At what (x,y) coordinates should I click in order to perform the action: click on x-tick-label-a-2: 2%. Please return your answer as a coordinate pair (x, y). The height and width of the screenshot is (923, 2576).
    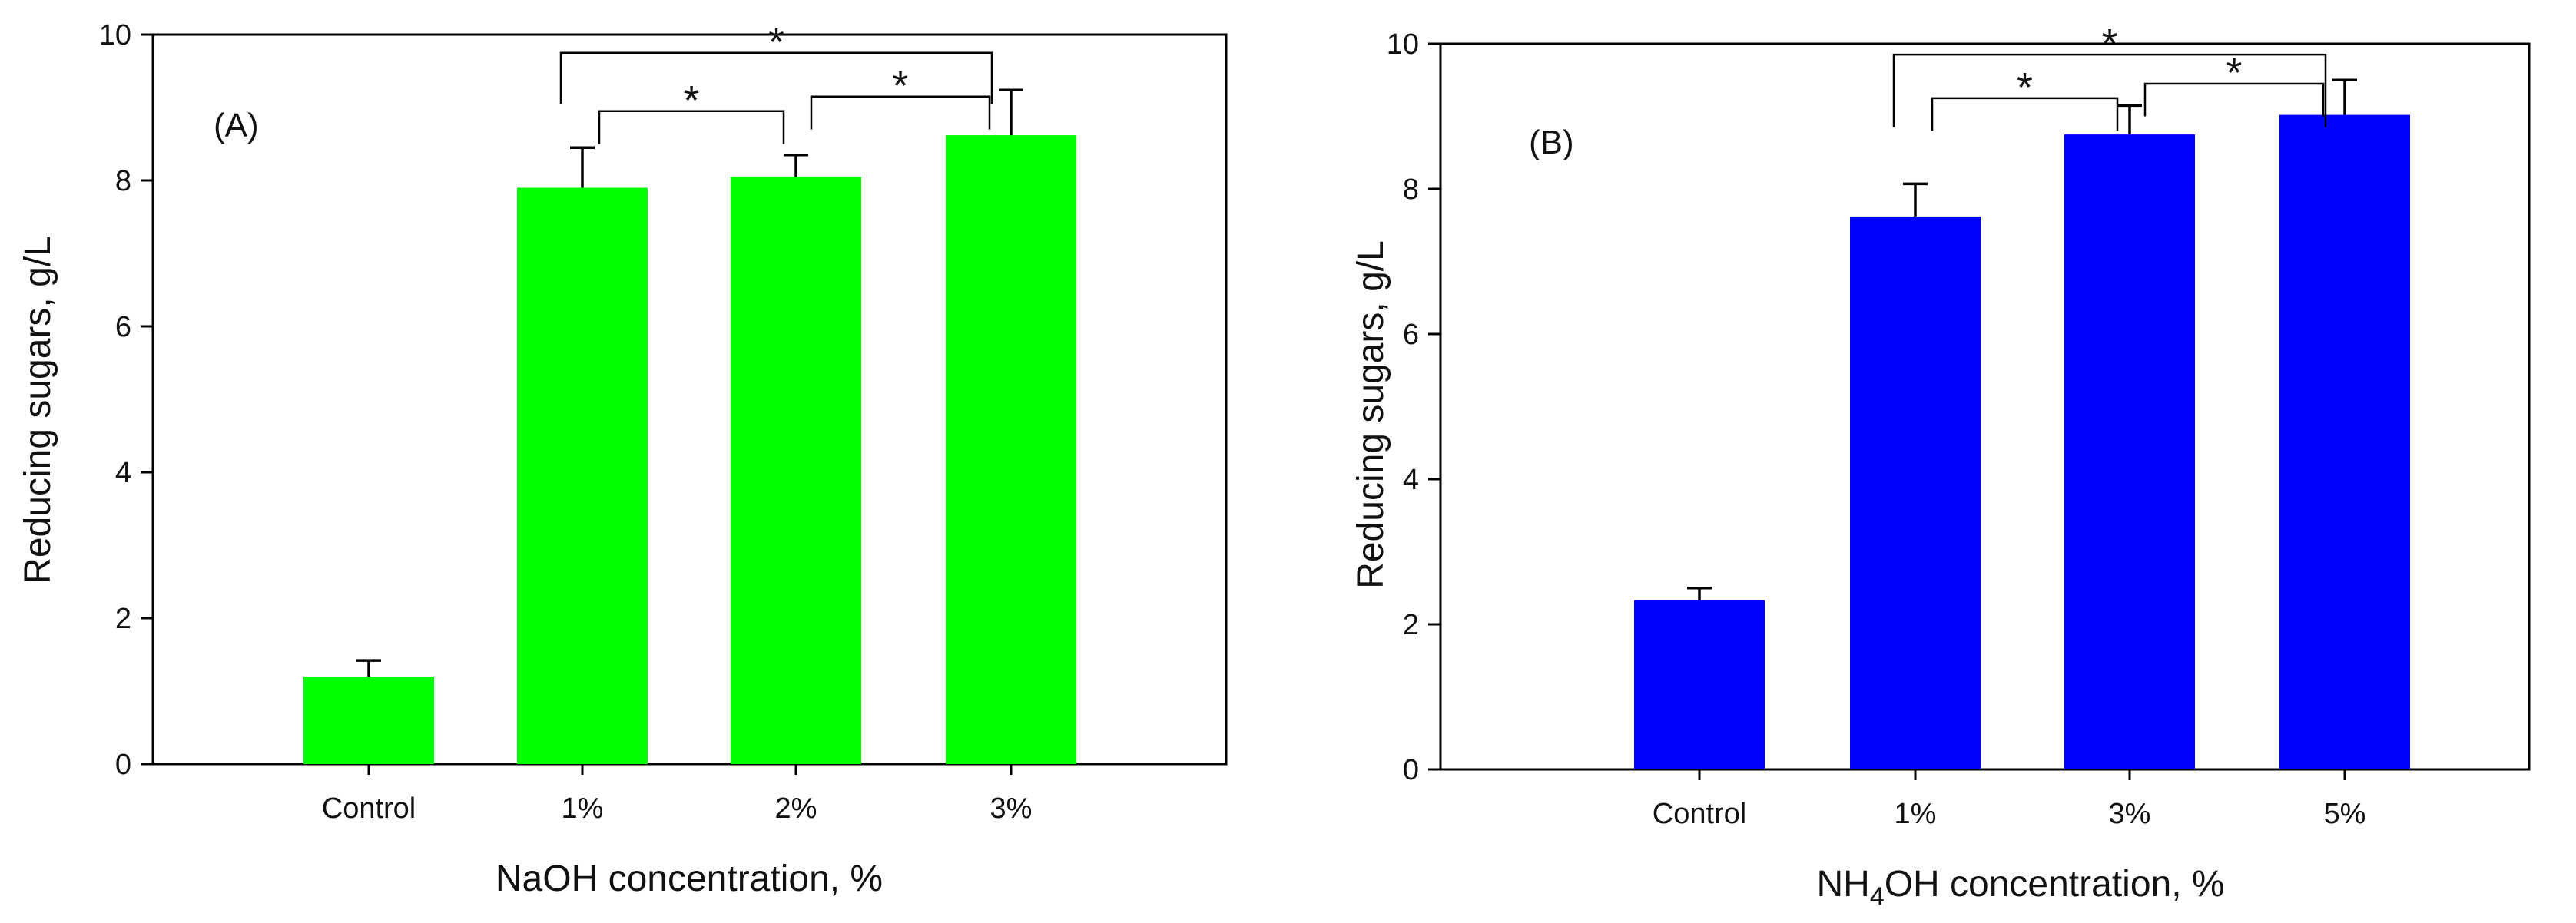
    Looking at the image, I should click on (796, 809).